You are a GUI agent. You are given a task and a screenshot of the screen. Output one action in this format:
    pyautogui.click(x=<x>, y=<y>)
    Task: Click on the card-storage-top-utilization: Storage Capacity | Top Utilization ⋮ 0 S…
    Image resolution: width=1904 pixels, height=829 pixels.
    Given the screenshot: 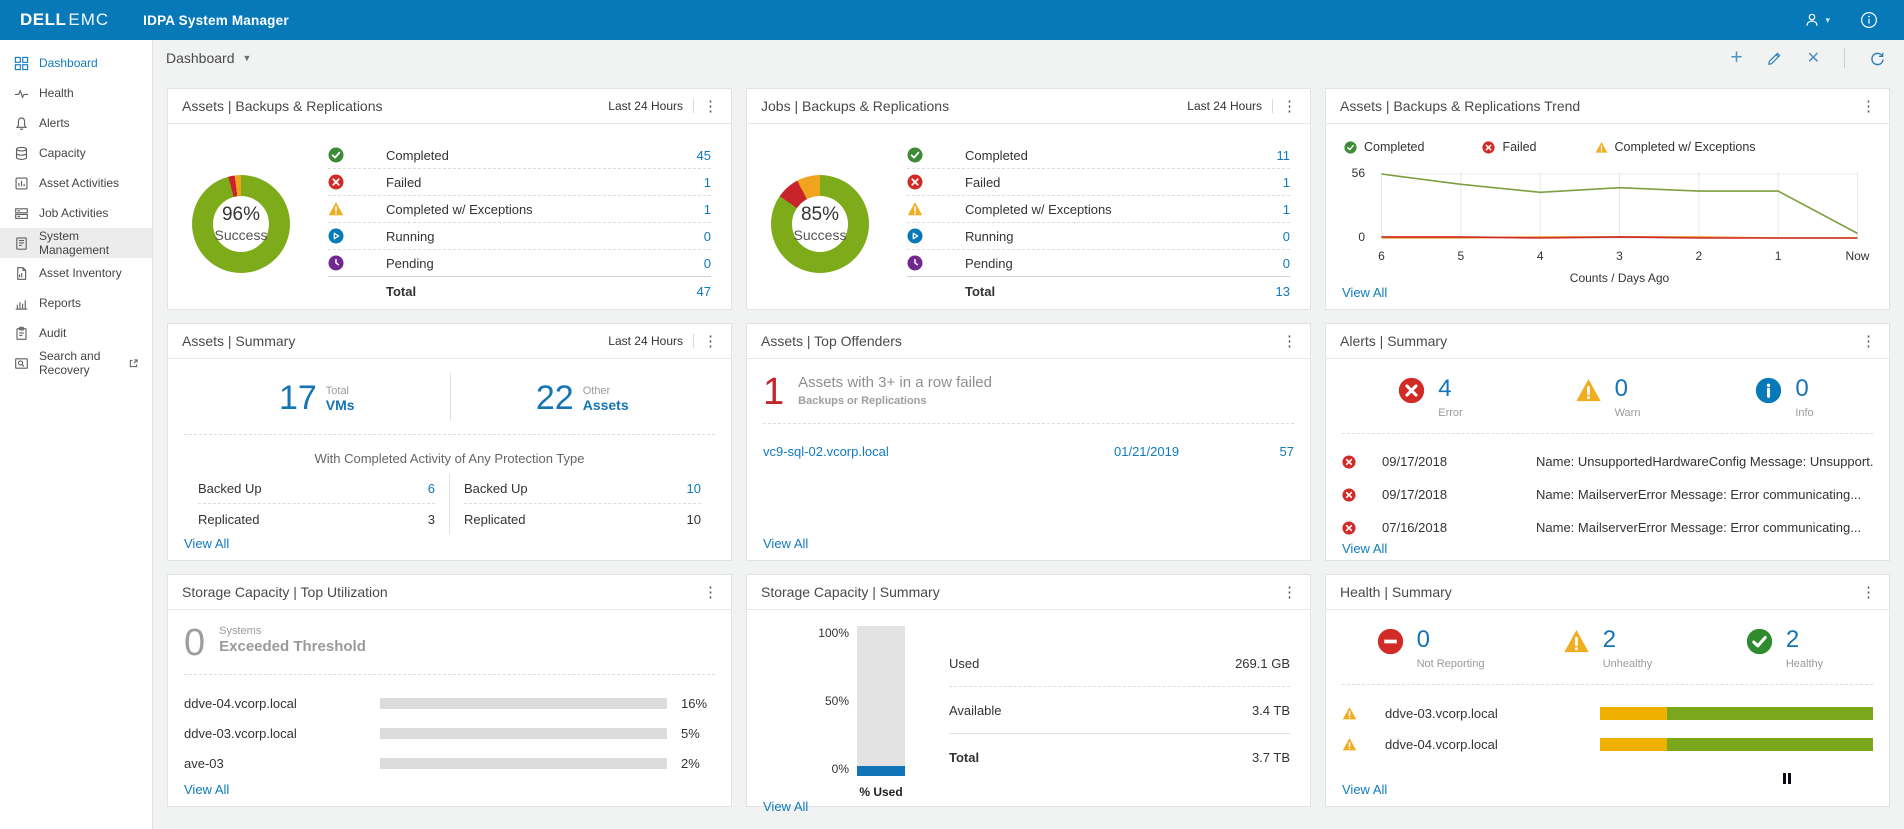 What is the action you would take?
    pyautogui.click(x=449, y=690)
    